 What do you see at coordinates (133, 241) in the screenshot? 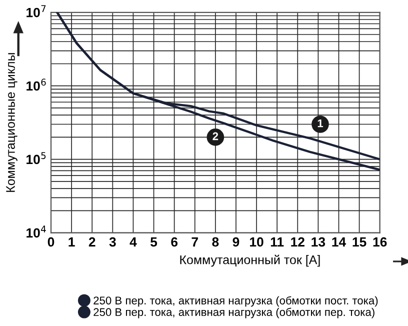
I see `x-tick-label: 4` at bounding box center [133, 241].